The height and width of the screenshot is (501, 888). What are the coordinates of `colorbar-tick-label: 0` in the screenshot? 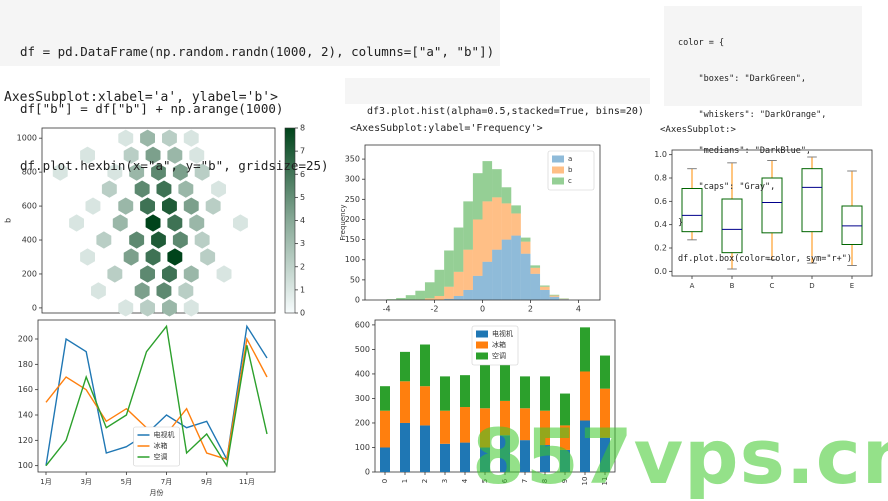 It's located at (302, 313).